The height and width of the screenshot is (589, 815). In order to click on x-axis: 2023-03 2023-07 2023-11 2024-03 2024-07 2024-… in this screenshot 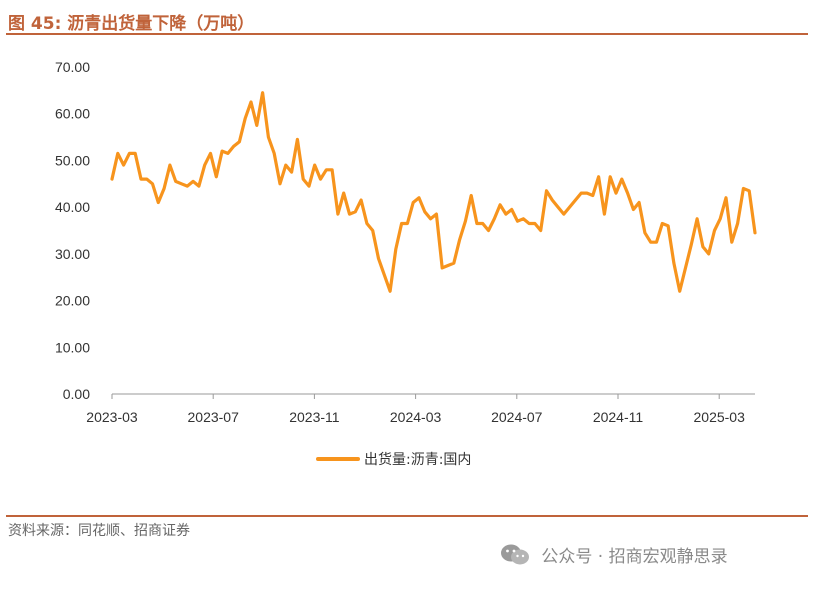, I will do `click(420, 409)`.